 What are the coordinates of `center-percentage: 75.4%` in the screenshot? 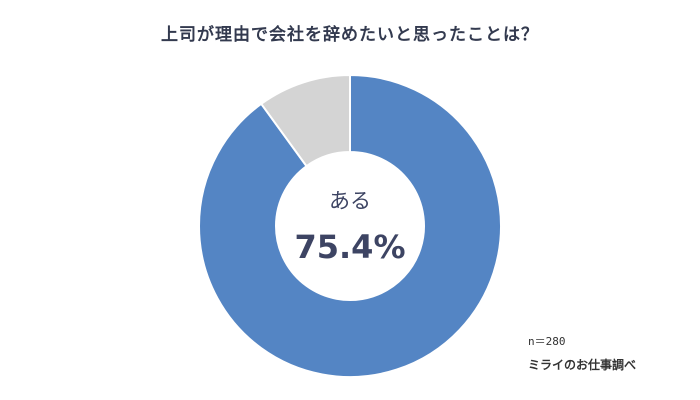 It's located at (350, 247).